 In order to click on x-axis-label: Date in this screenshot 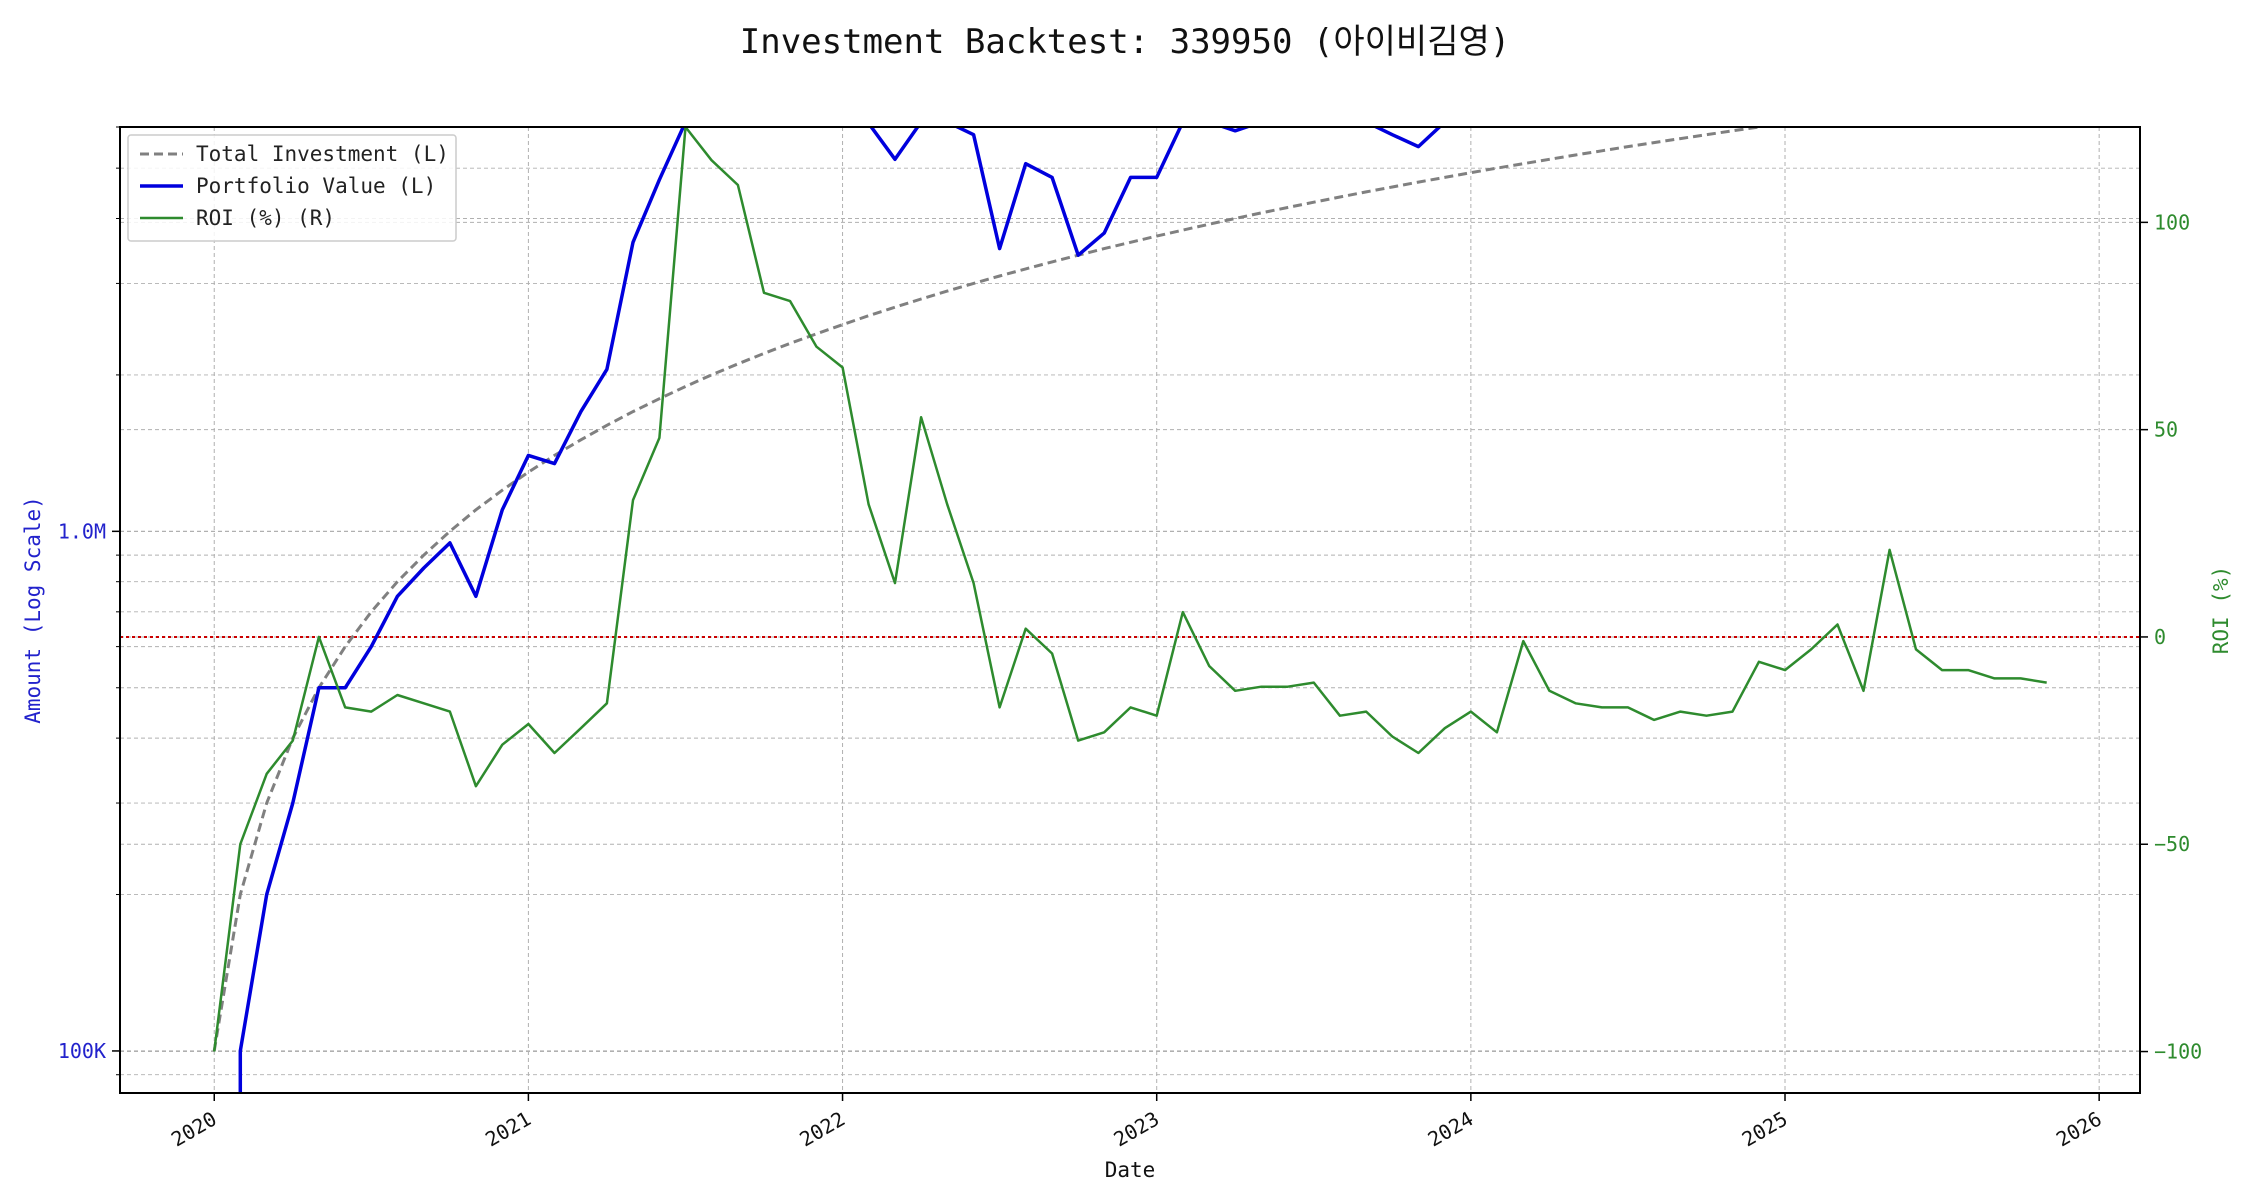, I will do `click(1130, 1170)`.